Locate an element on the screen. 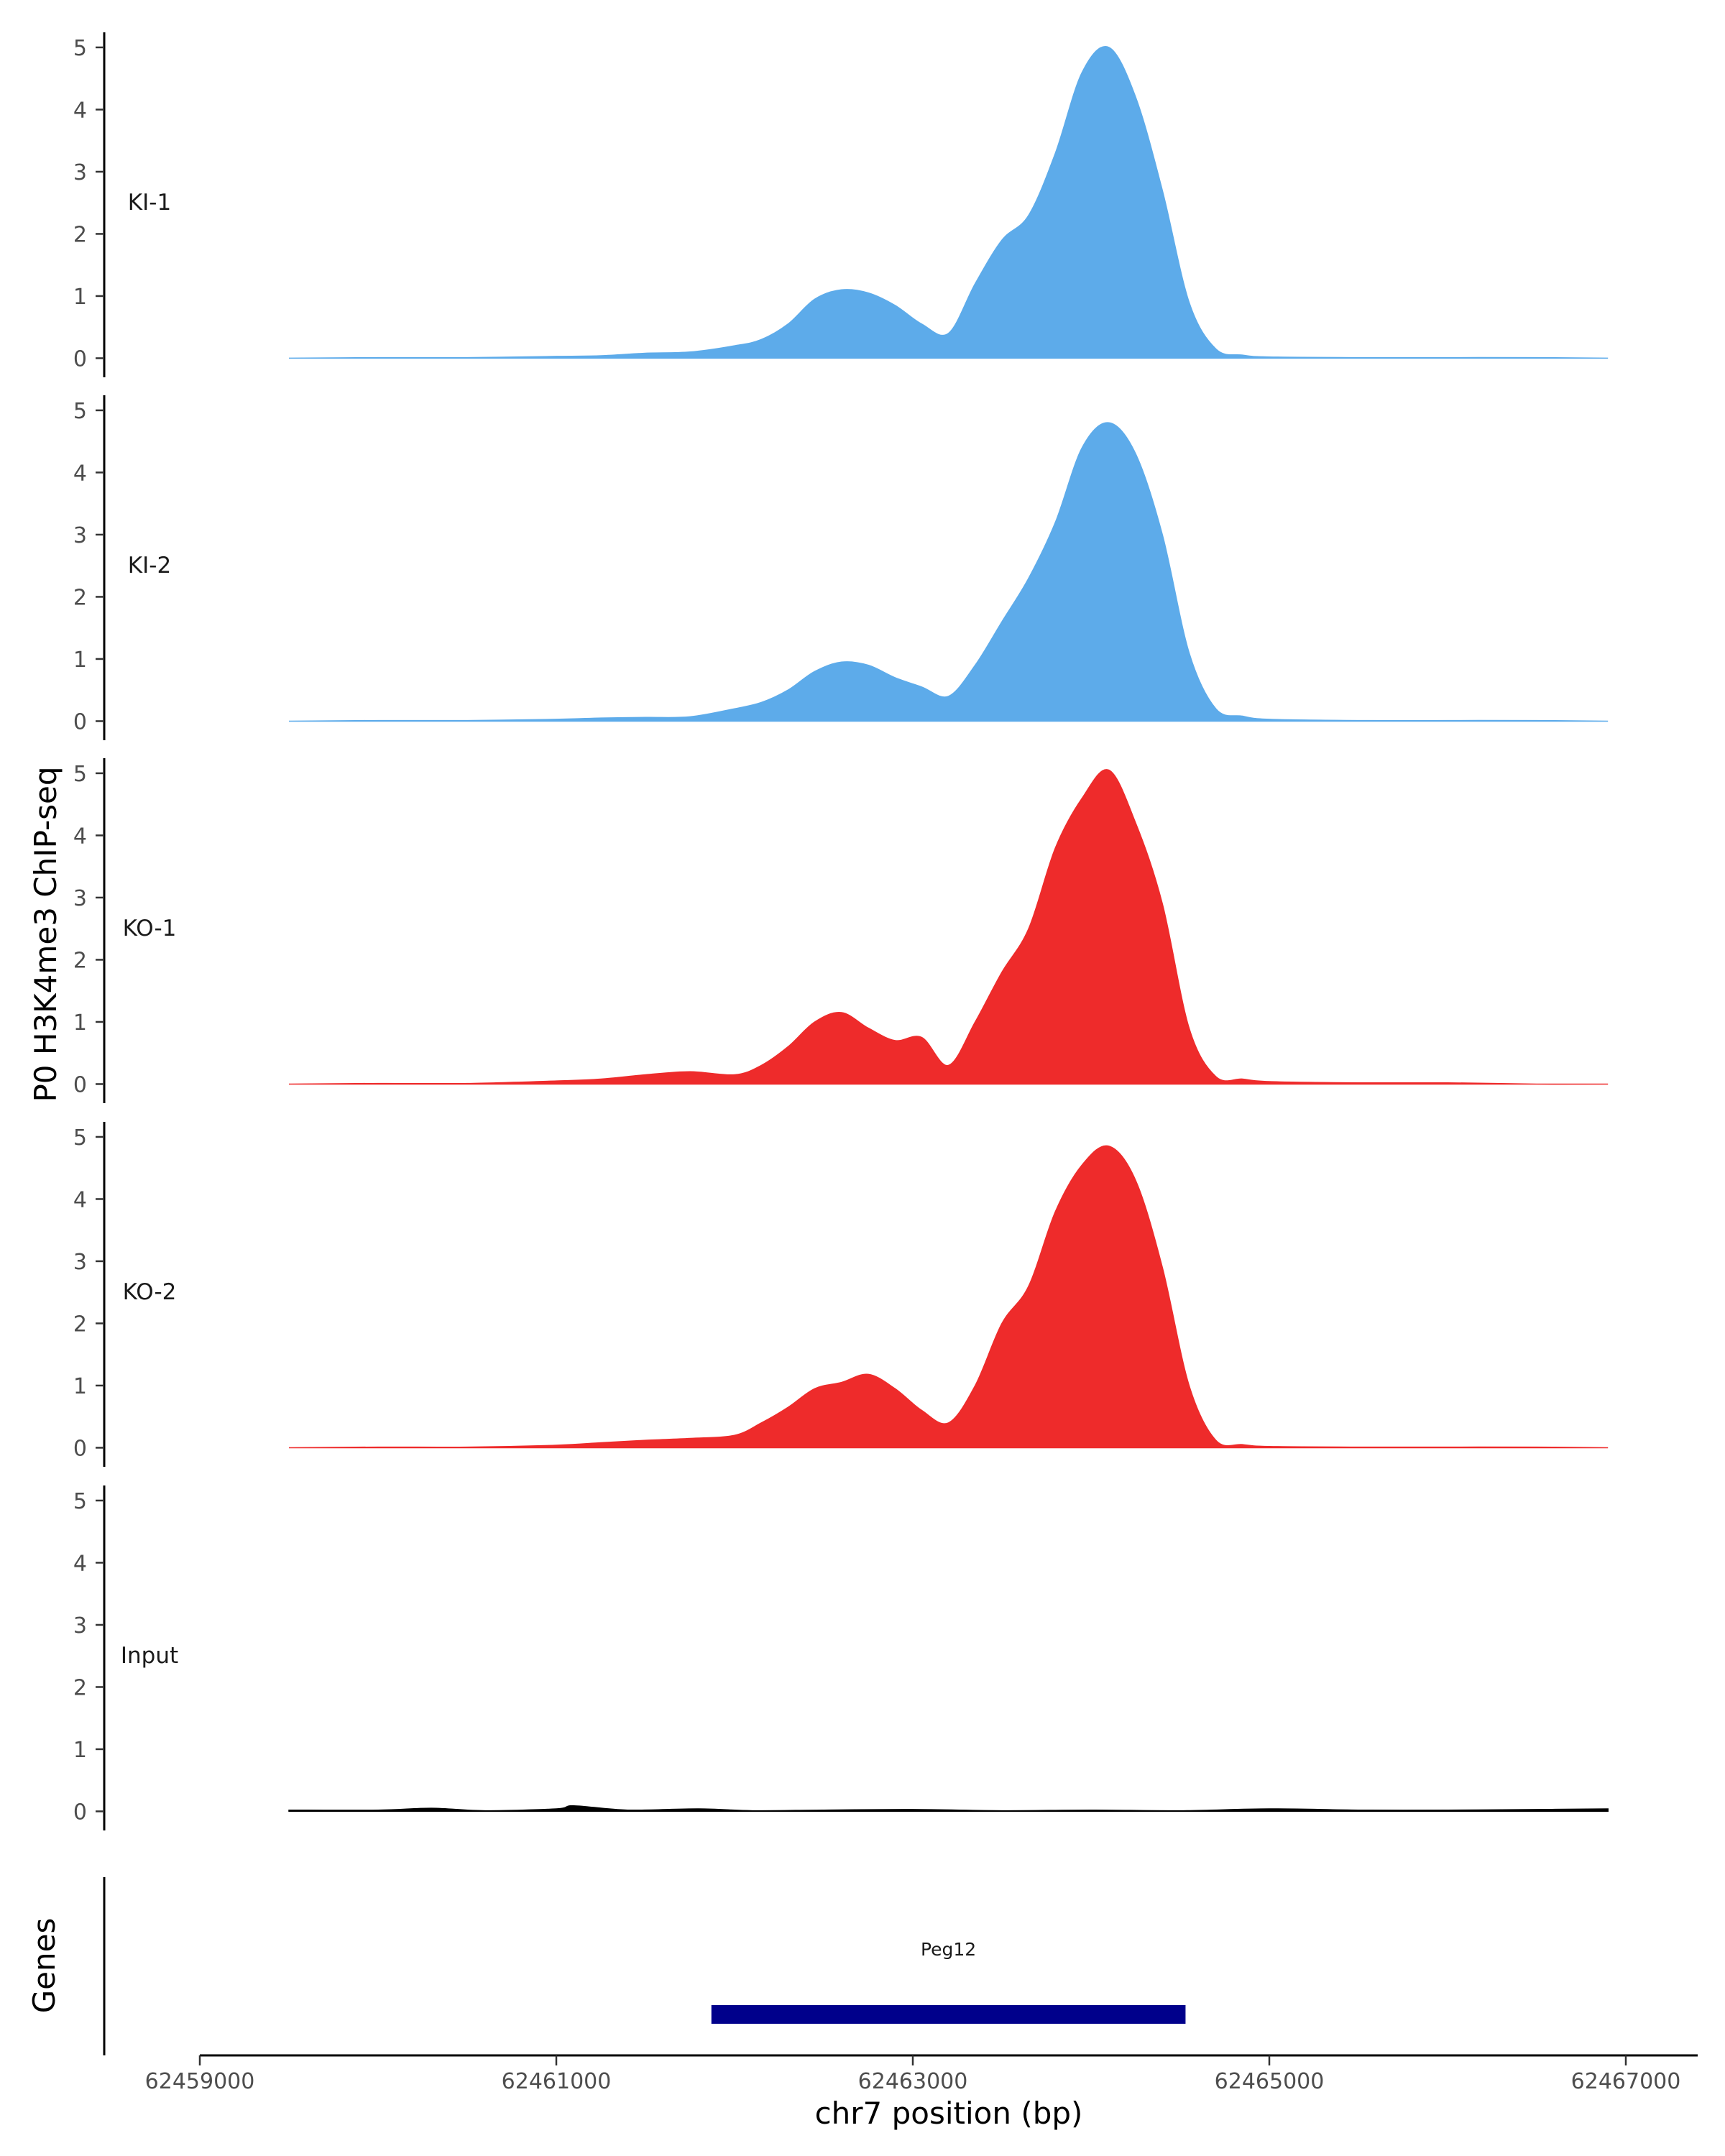 This screenshot has height=2156, width=1725. genes-panel-title: Genes is located at coordinates (44, 1966).